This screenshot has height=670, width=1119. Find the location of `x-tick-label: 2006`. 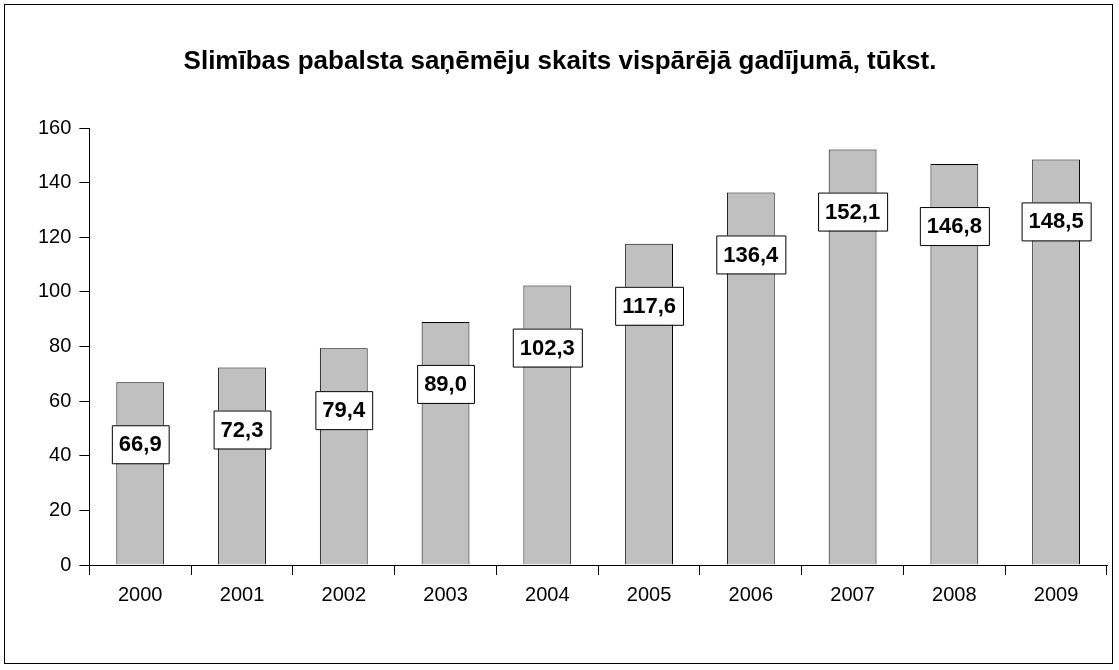

x-tick-label: 2006 is located at coordinates (751, 593).